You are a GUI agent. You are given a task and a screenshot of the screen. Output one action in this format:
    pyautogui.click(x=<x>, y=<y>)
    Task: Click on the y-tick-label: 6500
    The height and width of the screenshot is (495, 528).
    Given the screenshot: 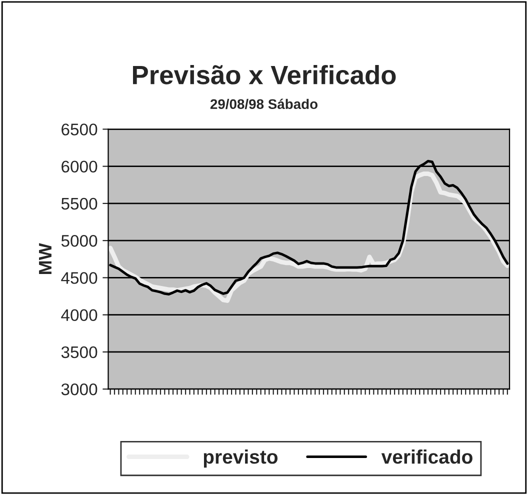 What is the action you would take?
    pyautogui.click(x=80, y=130)
    